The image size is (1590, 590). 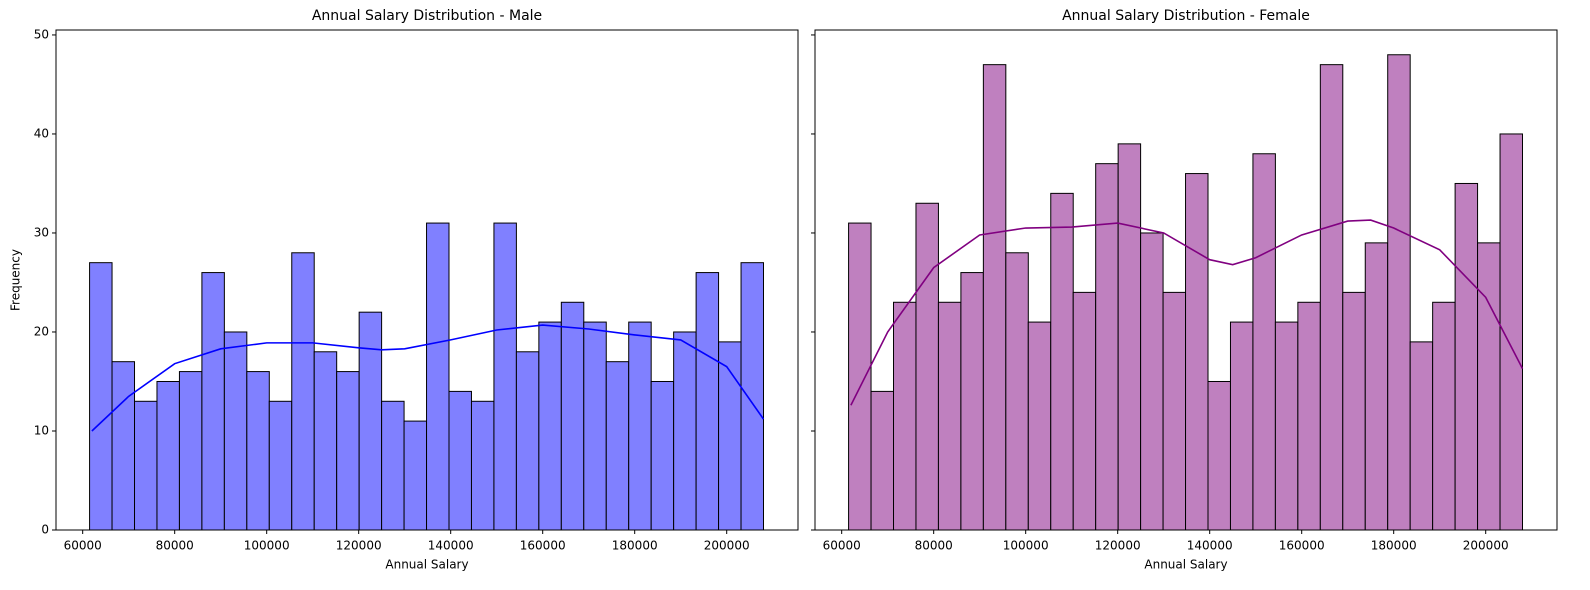 What do you see at coordinates (41, 133) in the screenshot?
I see `y-tick-label: 40` at bounding box center [41, 133].